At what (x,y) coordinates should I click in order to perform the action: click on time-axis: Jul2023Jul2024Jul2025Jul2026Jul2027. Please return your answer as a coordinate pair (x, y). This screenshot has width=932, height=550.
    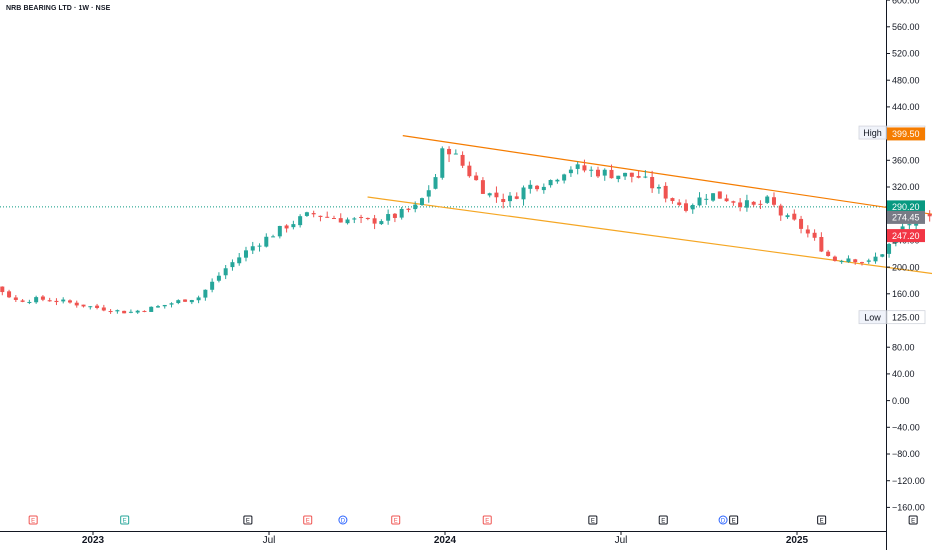
    Looking at the image, I should click on (466, 538).